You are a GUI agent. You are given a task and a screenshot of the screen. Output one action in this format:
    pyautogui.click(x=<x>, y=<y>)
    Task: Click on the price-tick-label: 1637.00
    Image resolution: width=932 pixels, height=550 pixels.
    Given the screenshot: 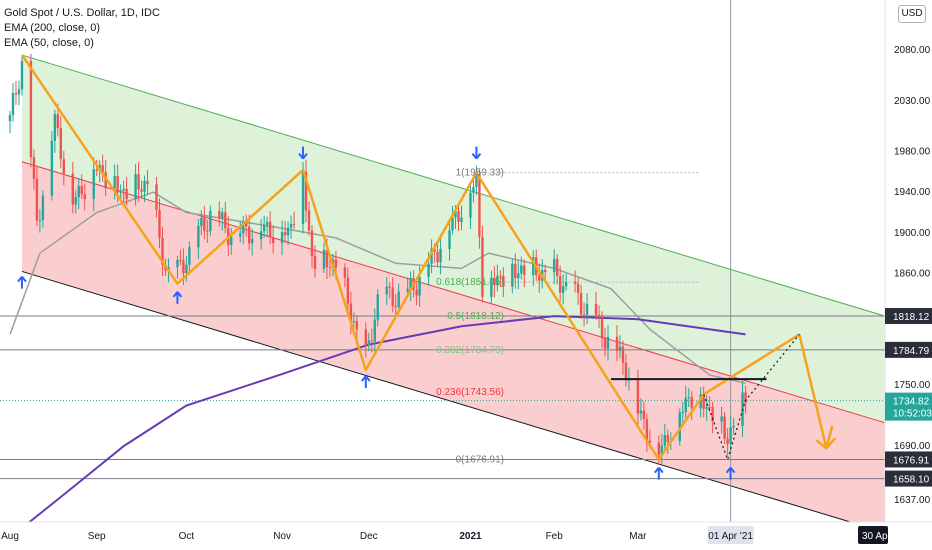 What is the action you would take?
    pyautogui.click(x=912, y=500)
    